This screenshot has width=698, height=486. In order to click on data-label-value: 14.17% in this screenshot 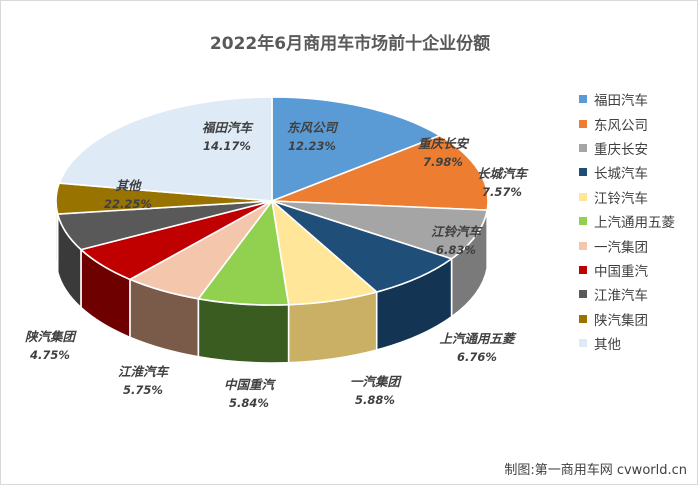, I will do `click(227, 146)`.